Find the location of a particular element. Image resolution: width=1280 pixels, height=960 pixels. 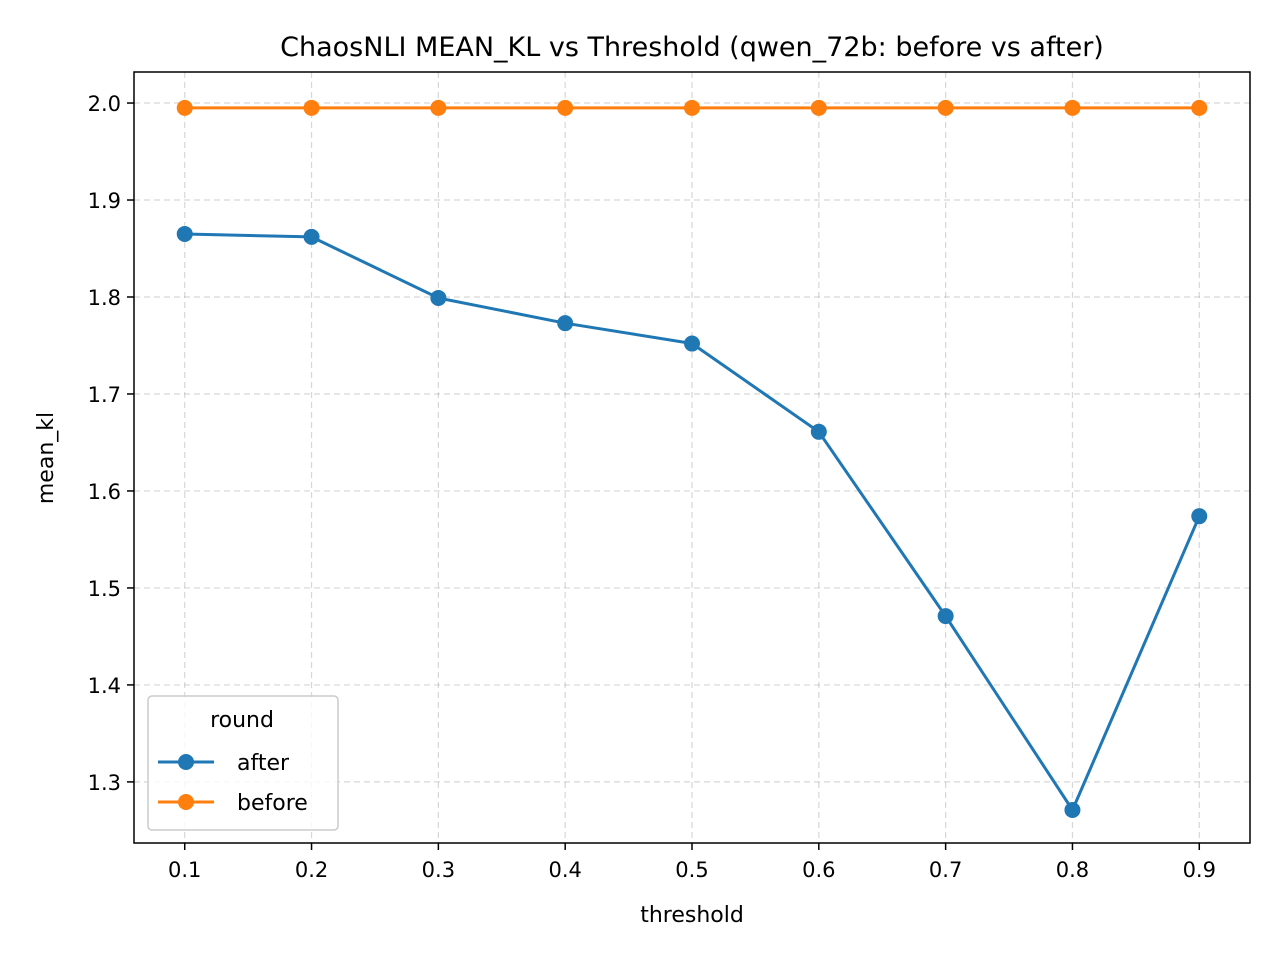

y-tick-label: 1.4 is located at coordinates (104, 686).